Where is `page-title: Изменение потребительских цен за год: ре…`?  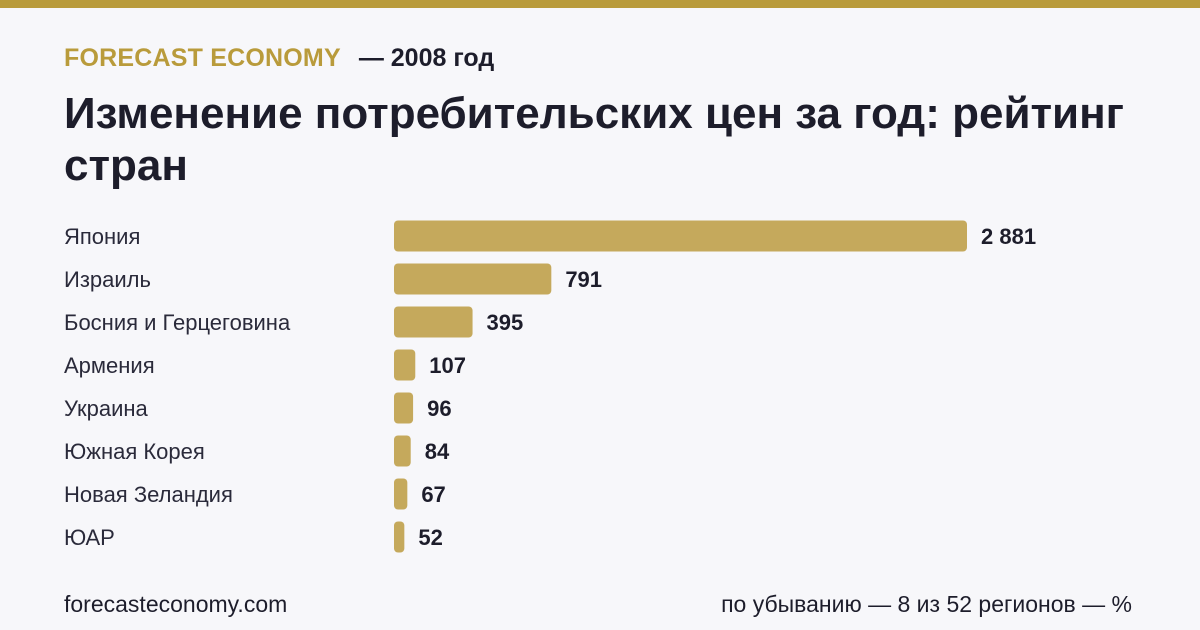 page-title: Изменение потребительских цен за год: ре… is located at coordinates (594, 139).